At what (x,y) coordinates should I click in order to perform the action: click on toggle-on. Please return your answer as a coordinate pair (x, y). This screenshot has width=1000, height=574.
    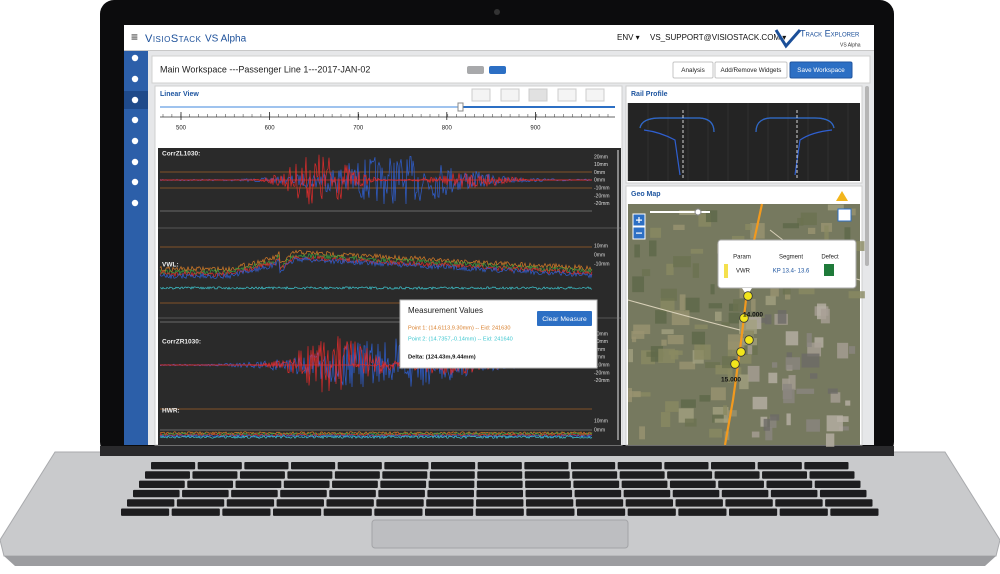
    Looking at the image, I should click on (497, 70).